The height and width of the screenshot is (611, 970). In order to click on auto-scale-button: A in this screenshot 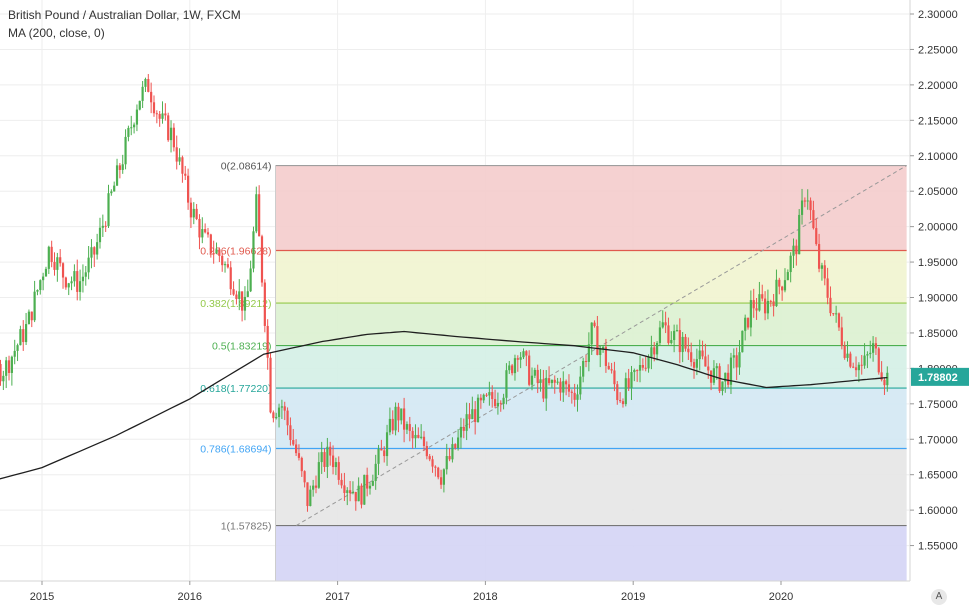, I will do `click(939, 597)`.